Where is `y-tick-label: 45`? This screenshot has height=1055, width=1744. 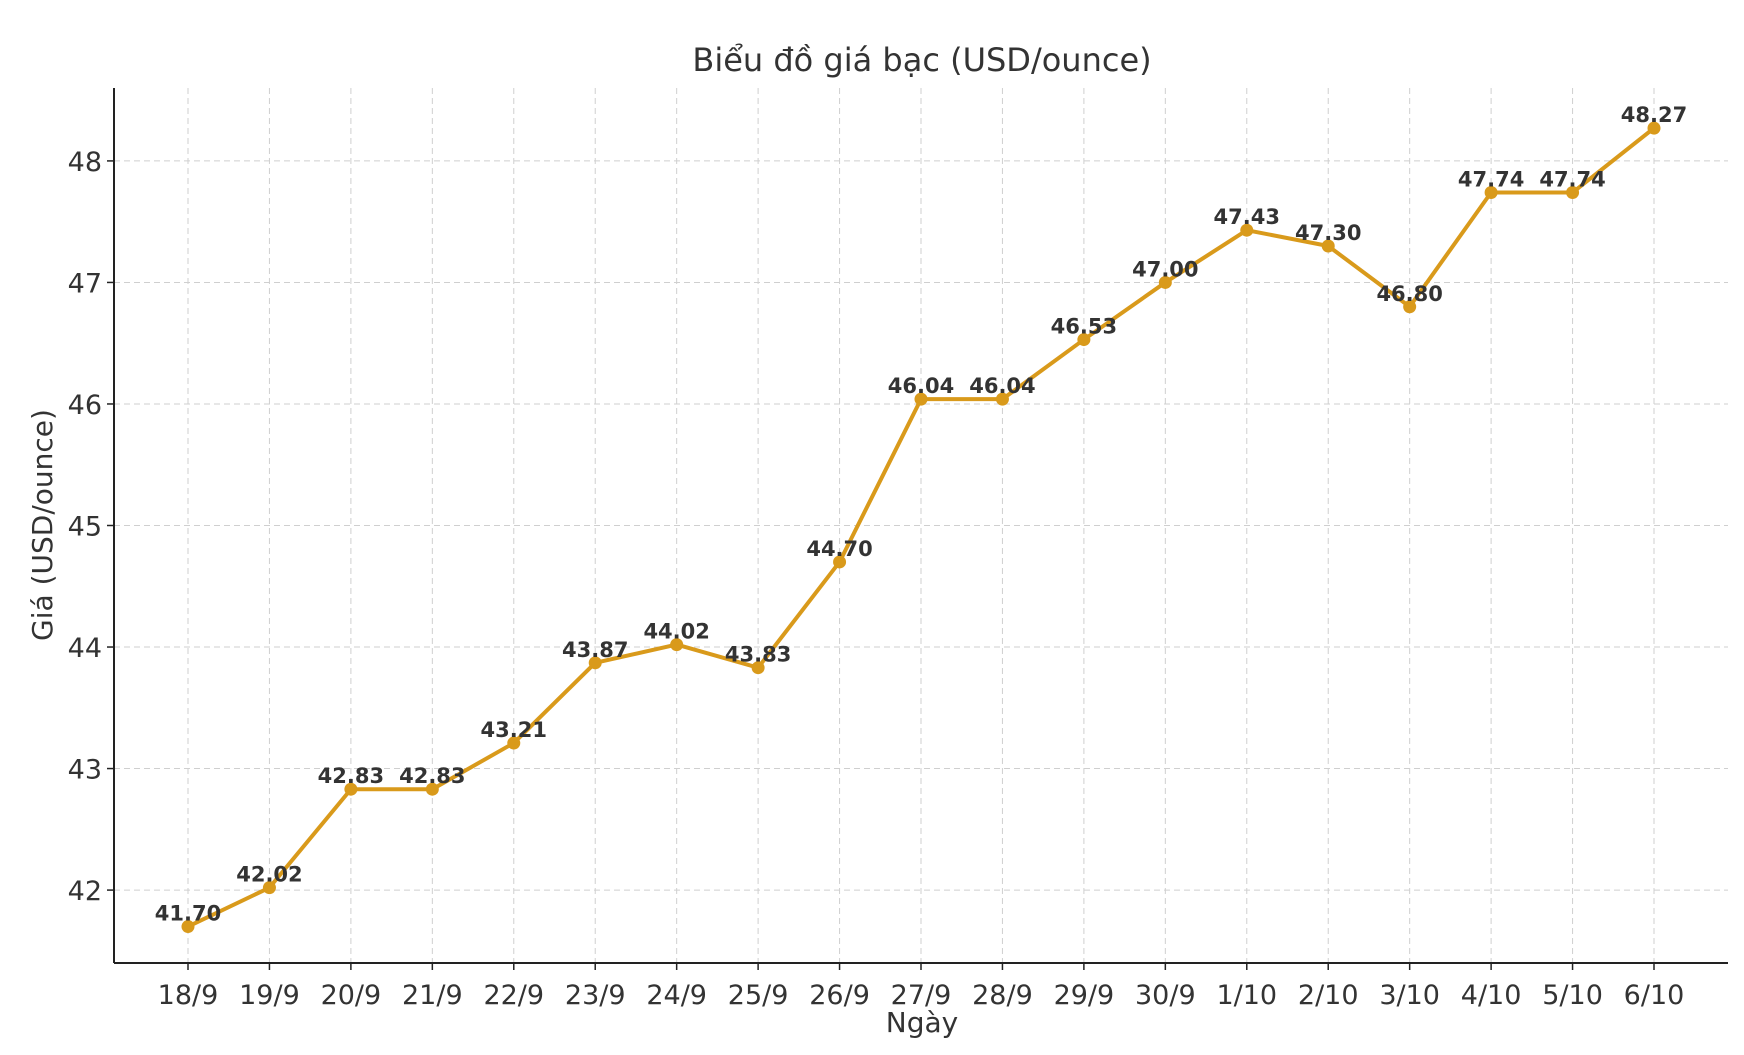 y-tick-label: 45 is located at coordinates (85, 527).